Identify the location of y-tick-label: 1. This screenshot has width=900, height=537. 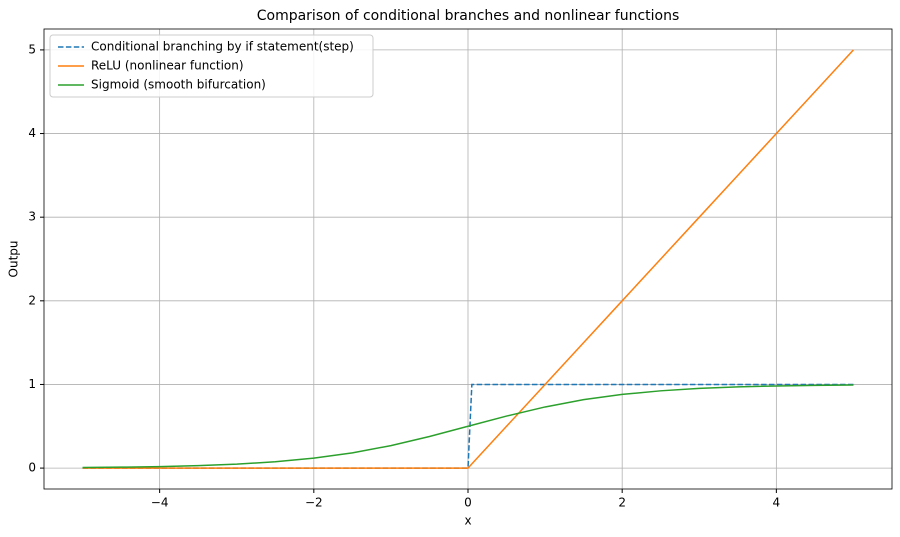
(32, 384).